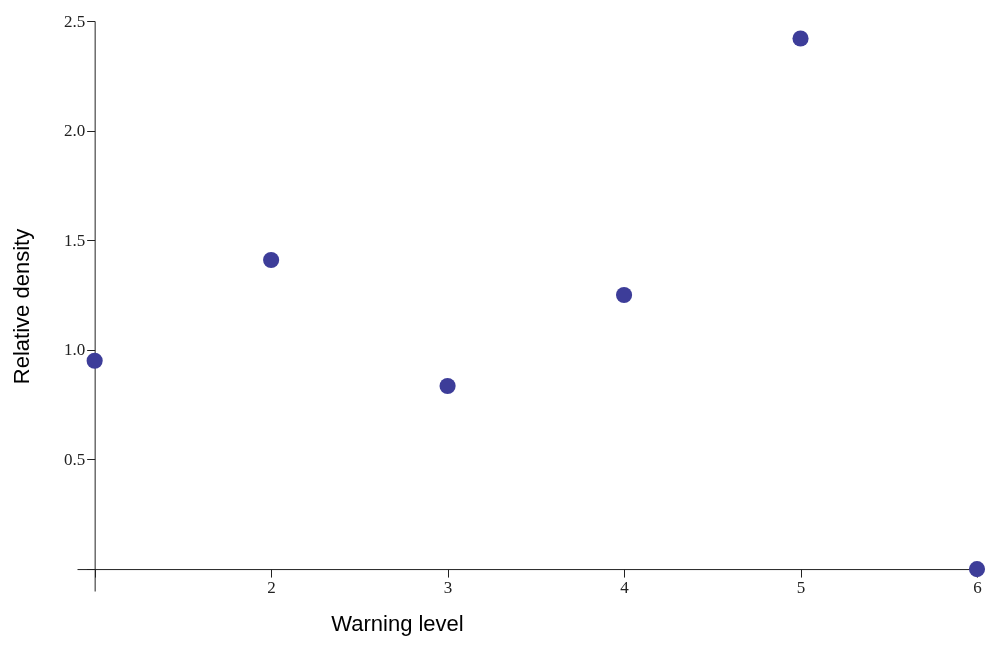  What do you see at coordinates (74, 131) in the screenshot?
I see `y-tick-label: 2.0` at bounding box center [74, 131].